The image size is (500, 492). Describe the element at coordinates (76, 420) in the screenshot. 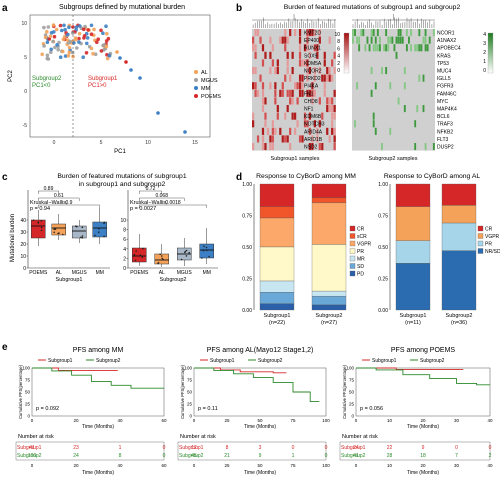

I see `km-x-tick-label: 20` at that location.